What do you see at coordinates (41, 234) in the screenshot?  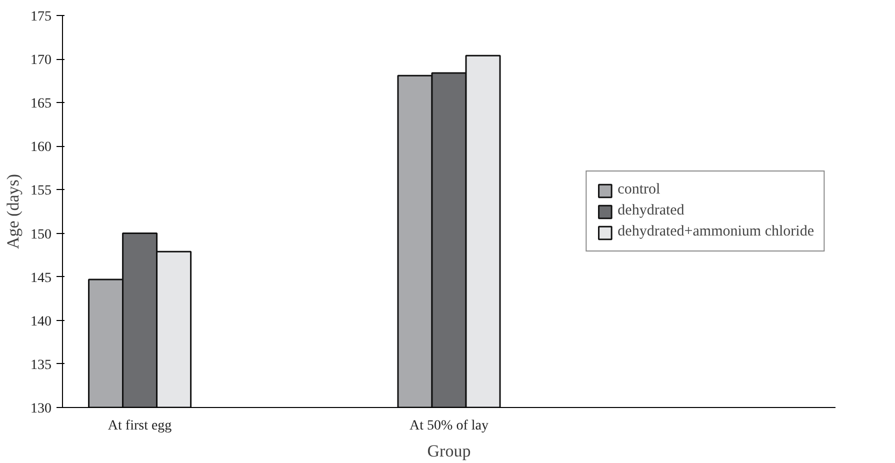 I see `y-tick-label: 150` at bounding box center [41, 234].